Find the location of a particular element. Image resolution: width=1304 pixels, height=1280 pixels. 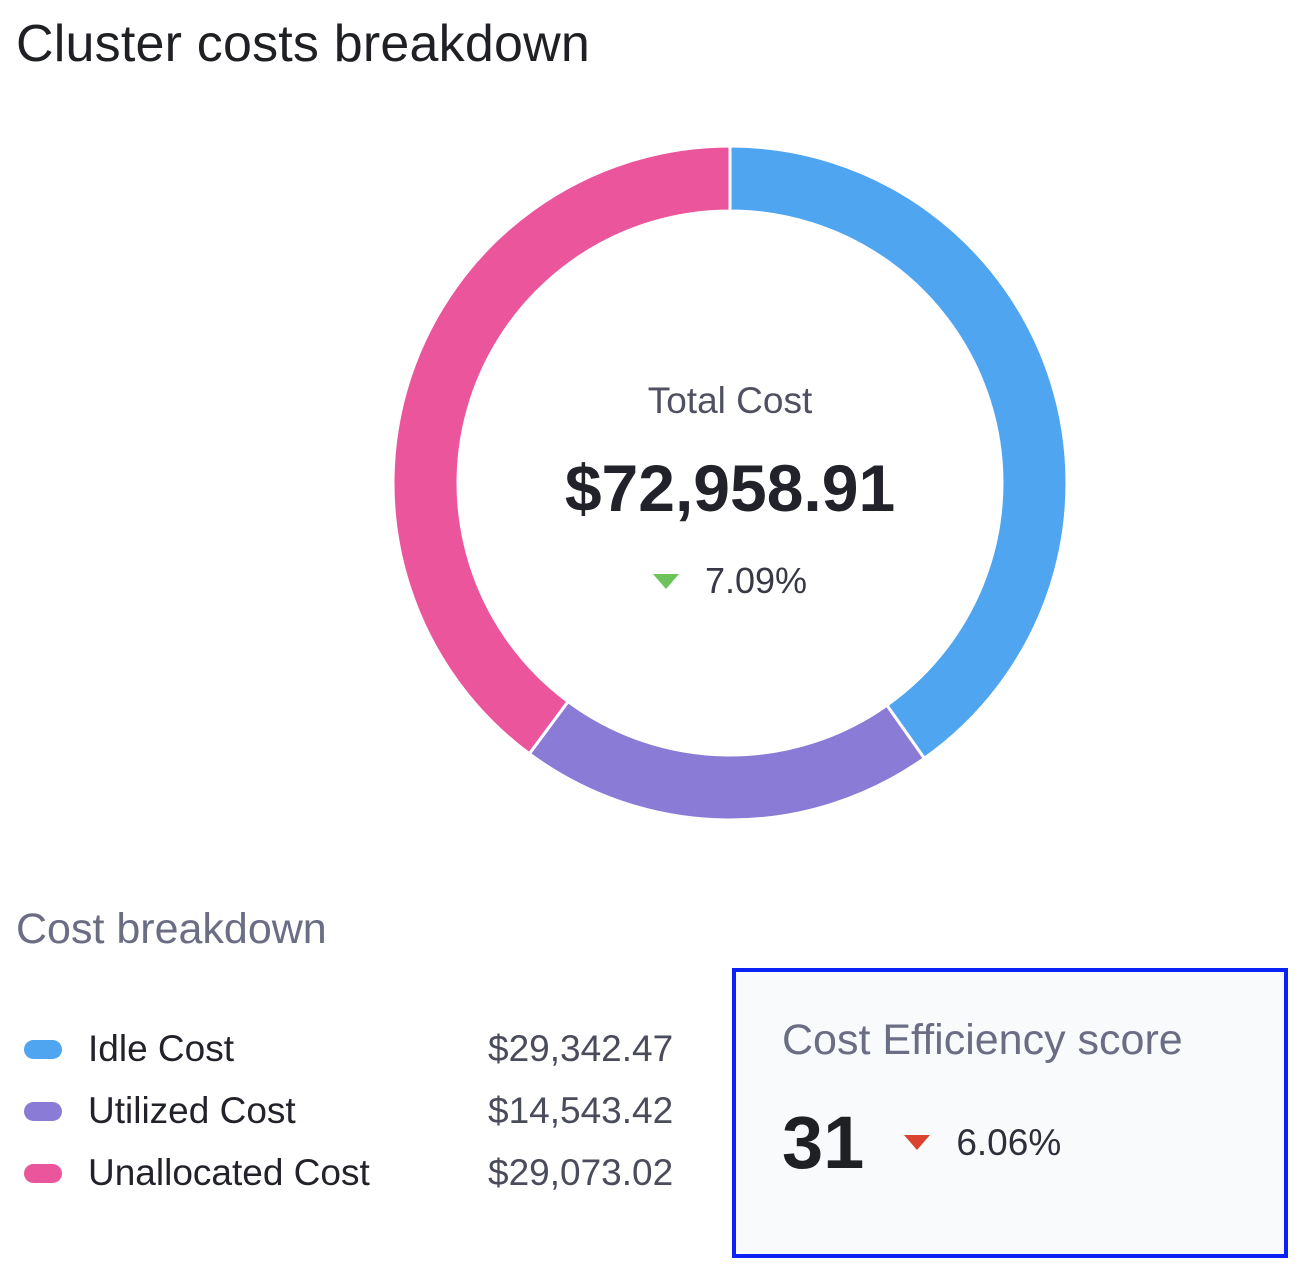

cost-efficiency-card: Cost Efficiency score 31 6.06% is located at coordinates (1010, 1113).